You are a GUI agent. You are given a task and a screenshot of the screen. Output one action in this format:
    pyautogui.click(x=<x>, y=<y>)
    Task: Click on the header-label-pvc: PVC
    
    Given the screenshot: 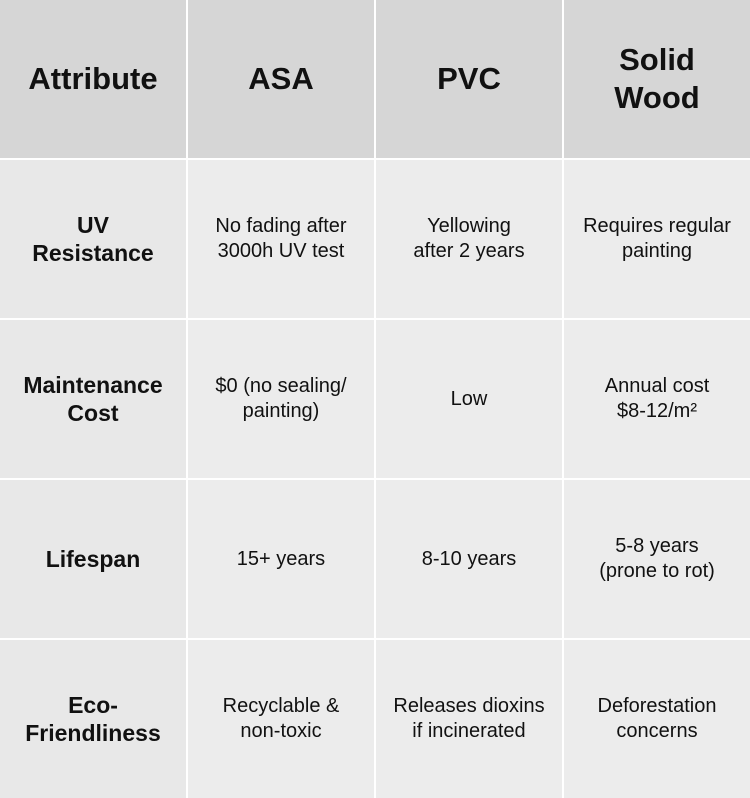 What is the action you would take?
    pyautogui.click(x=469, y=78)
    